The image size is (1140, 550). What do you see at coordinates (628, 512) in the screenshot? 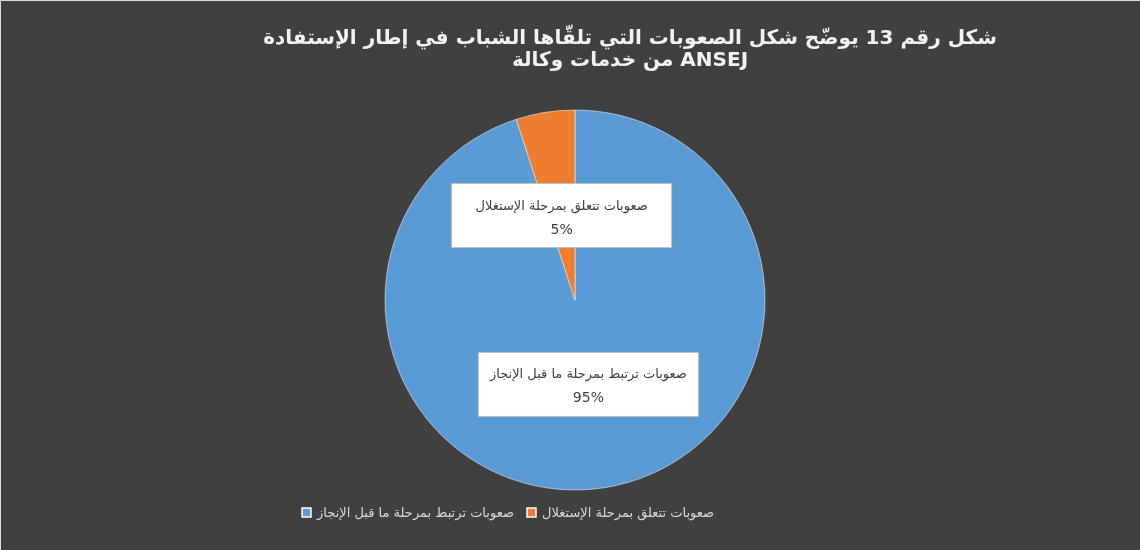
I see `legend-label: صعوبات تتعلق بمرحلة الإستغلال` at bounding box center [628, 512].